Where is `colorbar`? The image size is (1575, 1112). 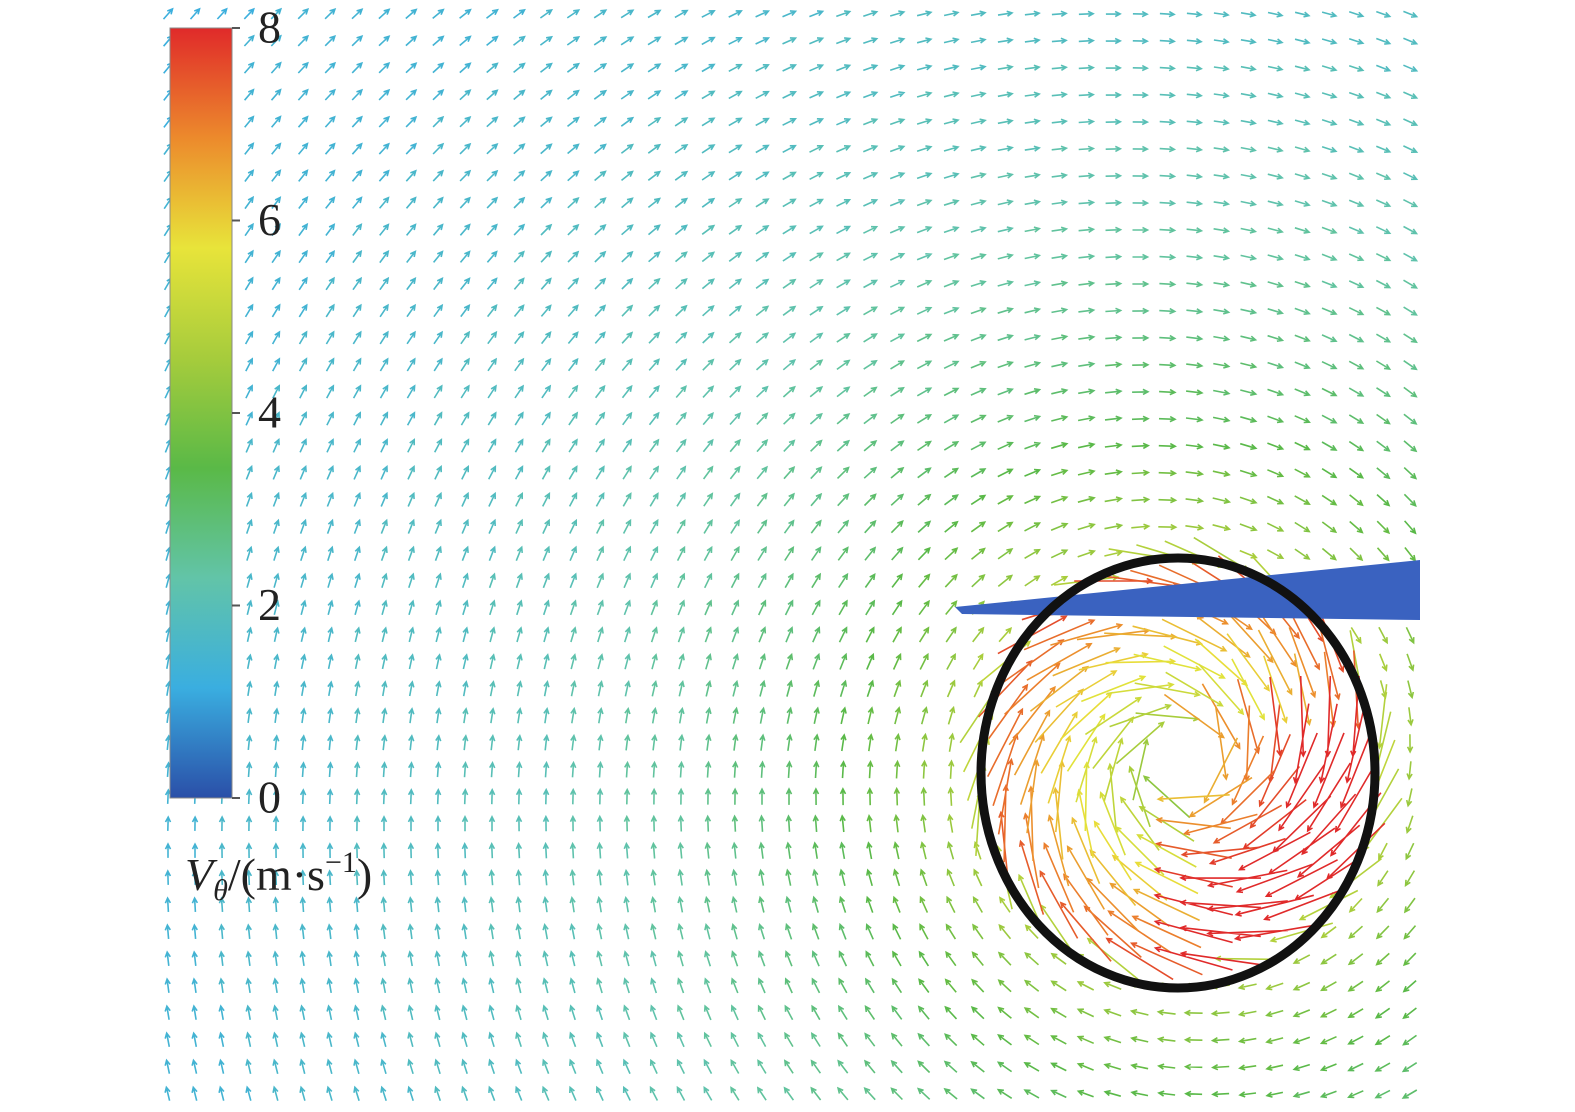
colorbar is located at coordinates (201, 413).